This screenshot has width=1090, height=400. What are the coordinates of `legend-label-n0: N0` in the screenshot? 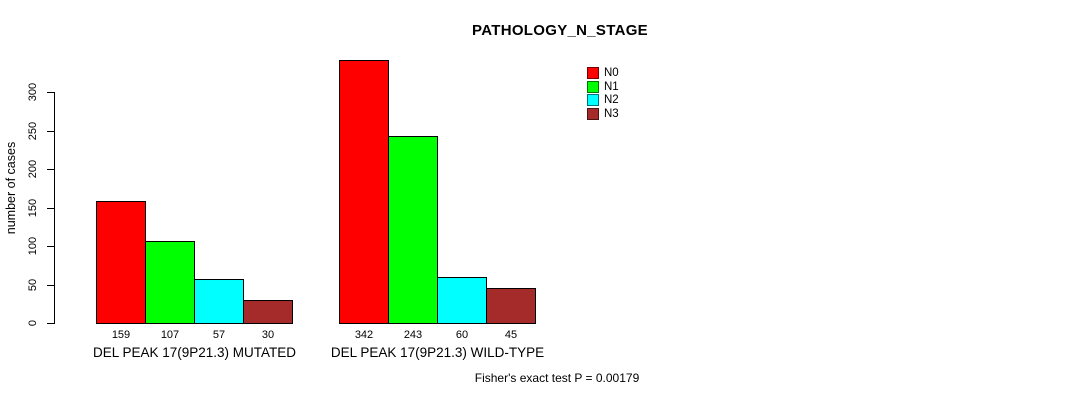 It's located at (611, 73).